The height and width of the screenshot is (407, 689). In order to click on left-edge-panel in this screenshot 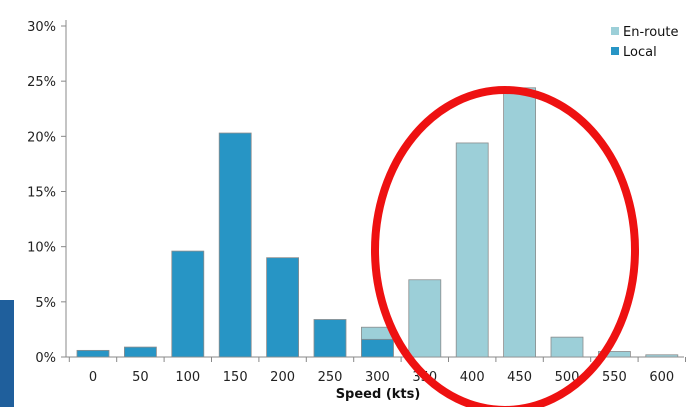, I will do `click(7, 353)`.